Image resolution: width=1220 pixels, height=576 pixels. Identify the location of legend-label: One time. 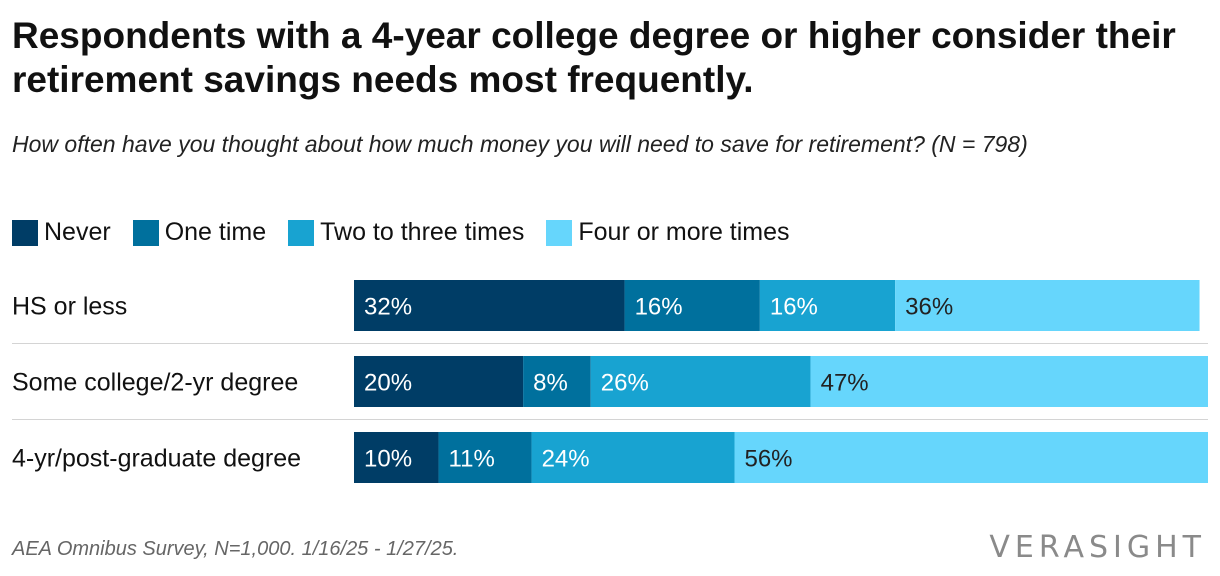
(215, 232).